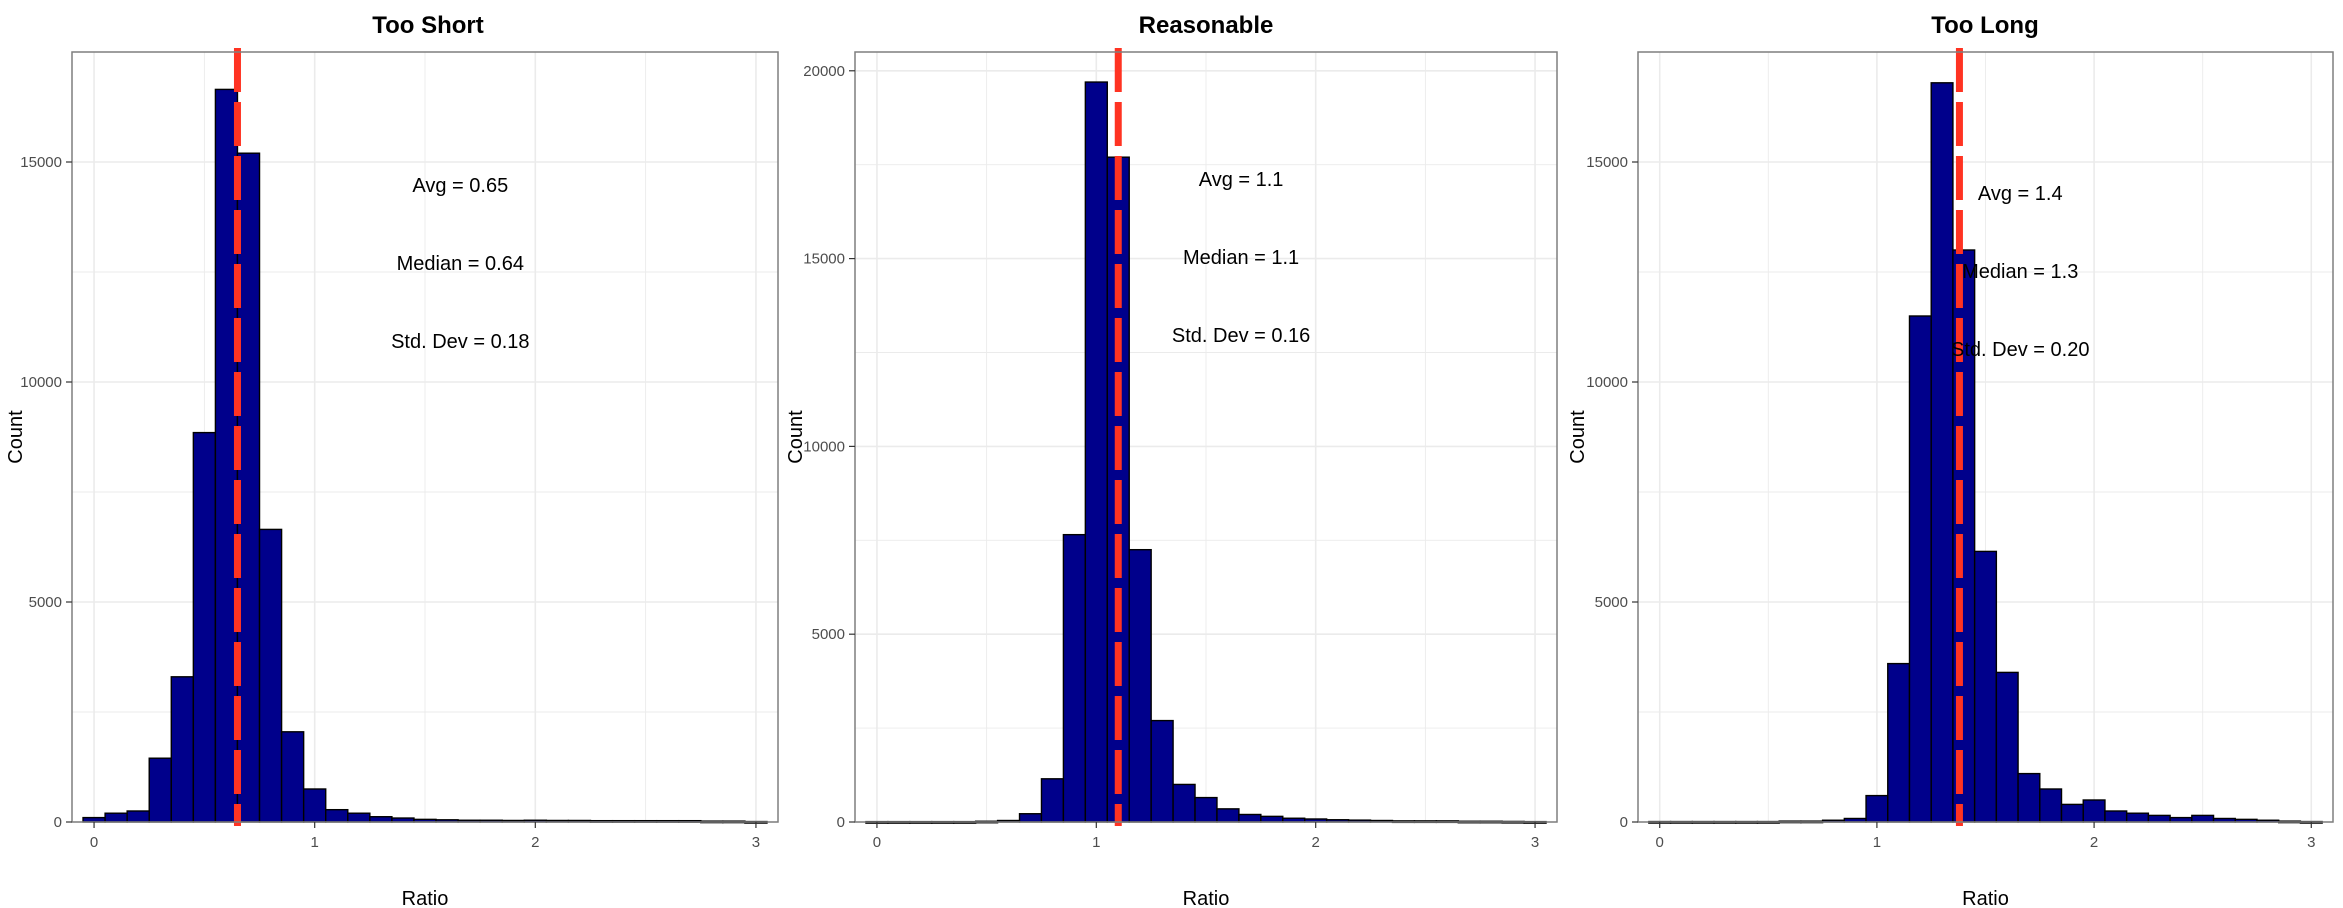 The height and width of the screenshot is (908, 2343). I want to click on stat-annotation: Std. Dev = 0.20, so click(2020, 350).